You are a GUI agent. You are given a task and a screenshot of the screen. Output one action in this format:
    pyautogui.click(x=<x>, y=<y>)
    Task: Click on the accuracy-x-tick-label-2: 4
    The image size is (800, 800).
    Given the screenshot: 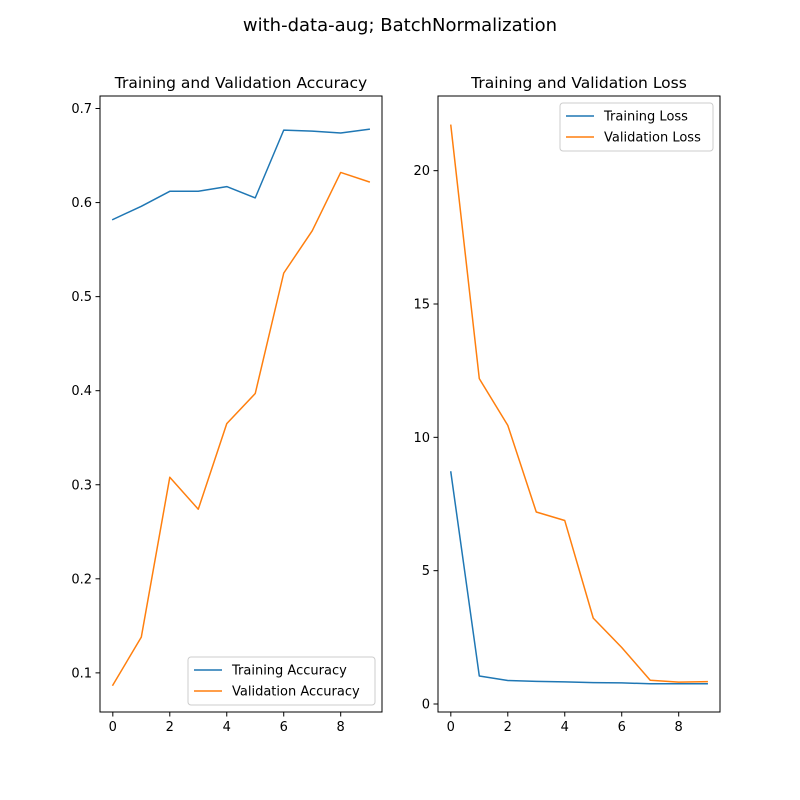 What is the action you would take?
    pyautogui.click(x=227, y=727)
    